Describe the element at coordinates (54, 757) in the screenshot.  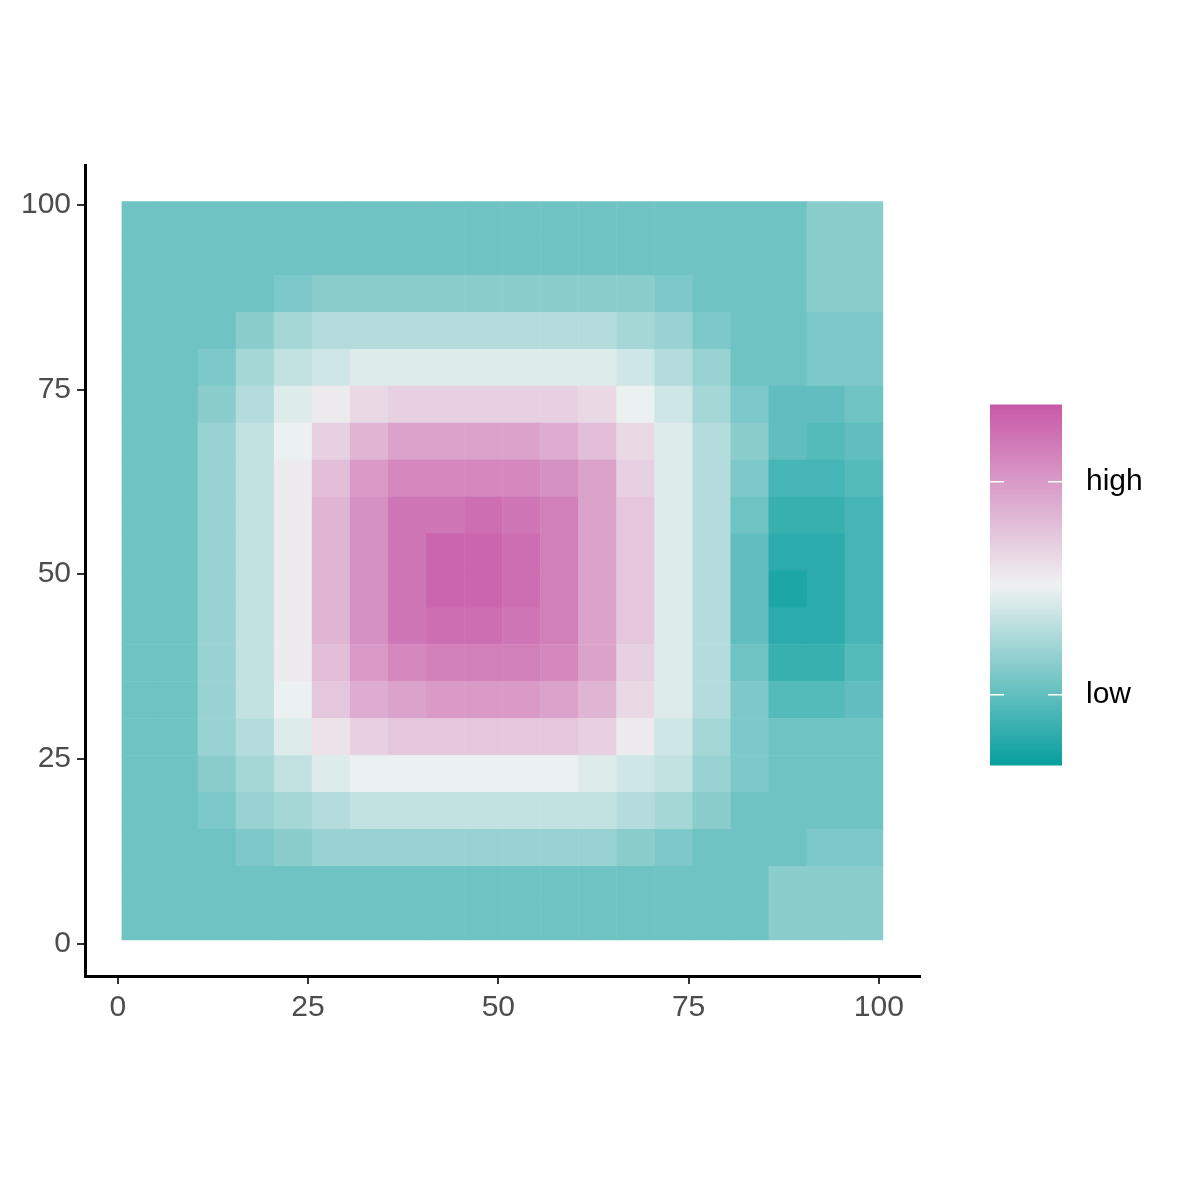
I see `y-tick-label: 25` at that location.